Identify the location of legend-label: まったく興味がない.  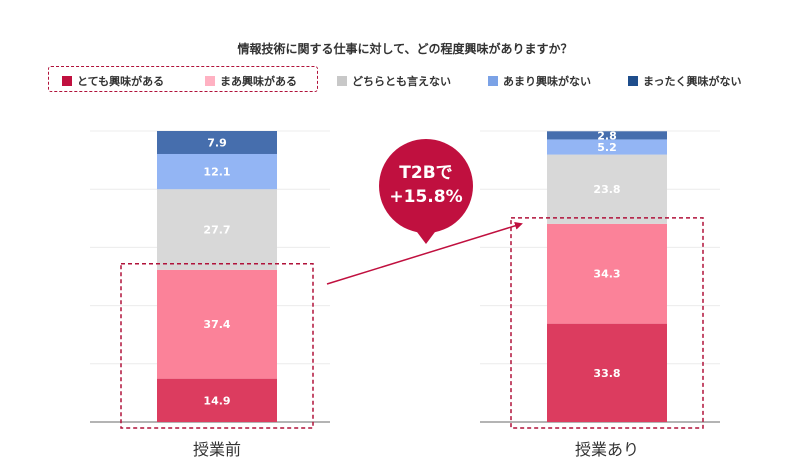
(692, 81).